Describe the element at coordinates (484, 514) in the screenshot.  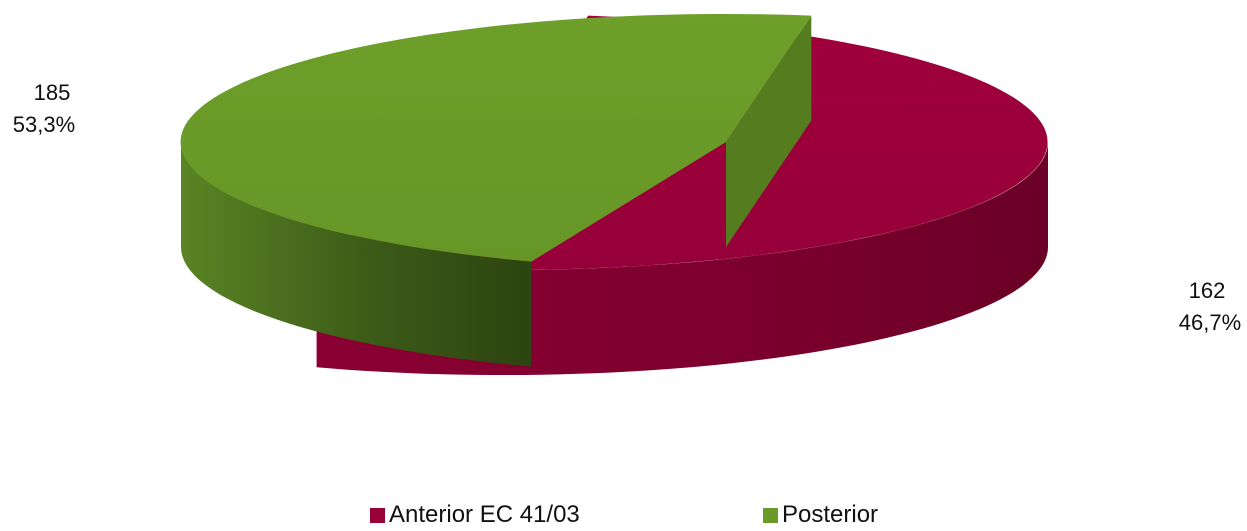
I see `legend-label-anterior: Anterior EC 41/03` at that location.